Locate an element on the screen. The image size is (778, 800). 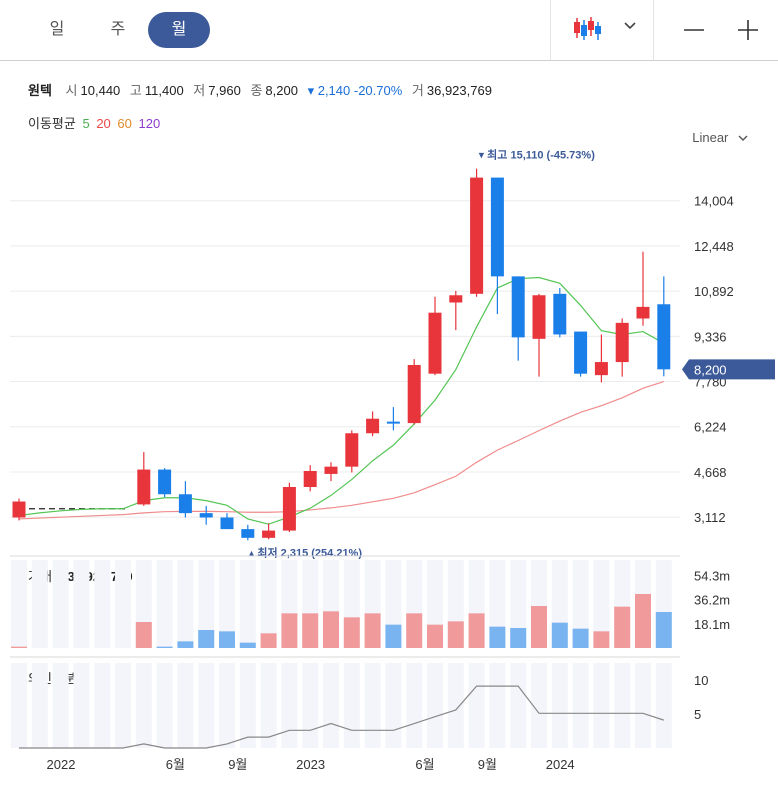
minus-icon is located at coordinates (694, 30).